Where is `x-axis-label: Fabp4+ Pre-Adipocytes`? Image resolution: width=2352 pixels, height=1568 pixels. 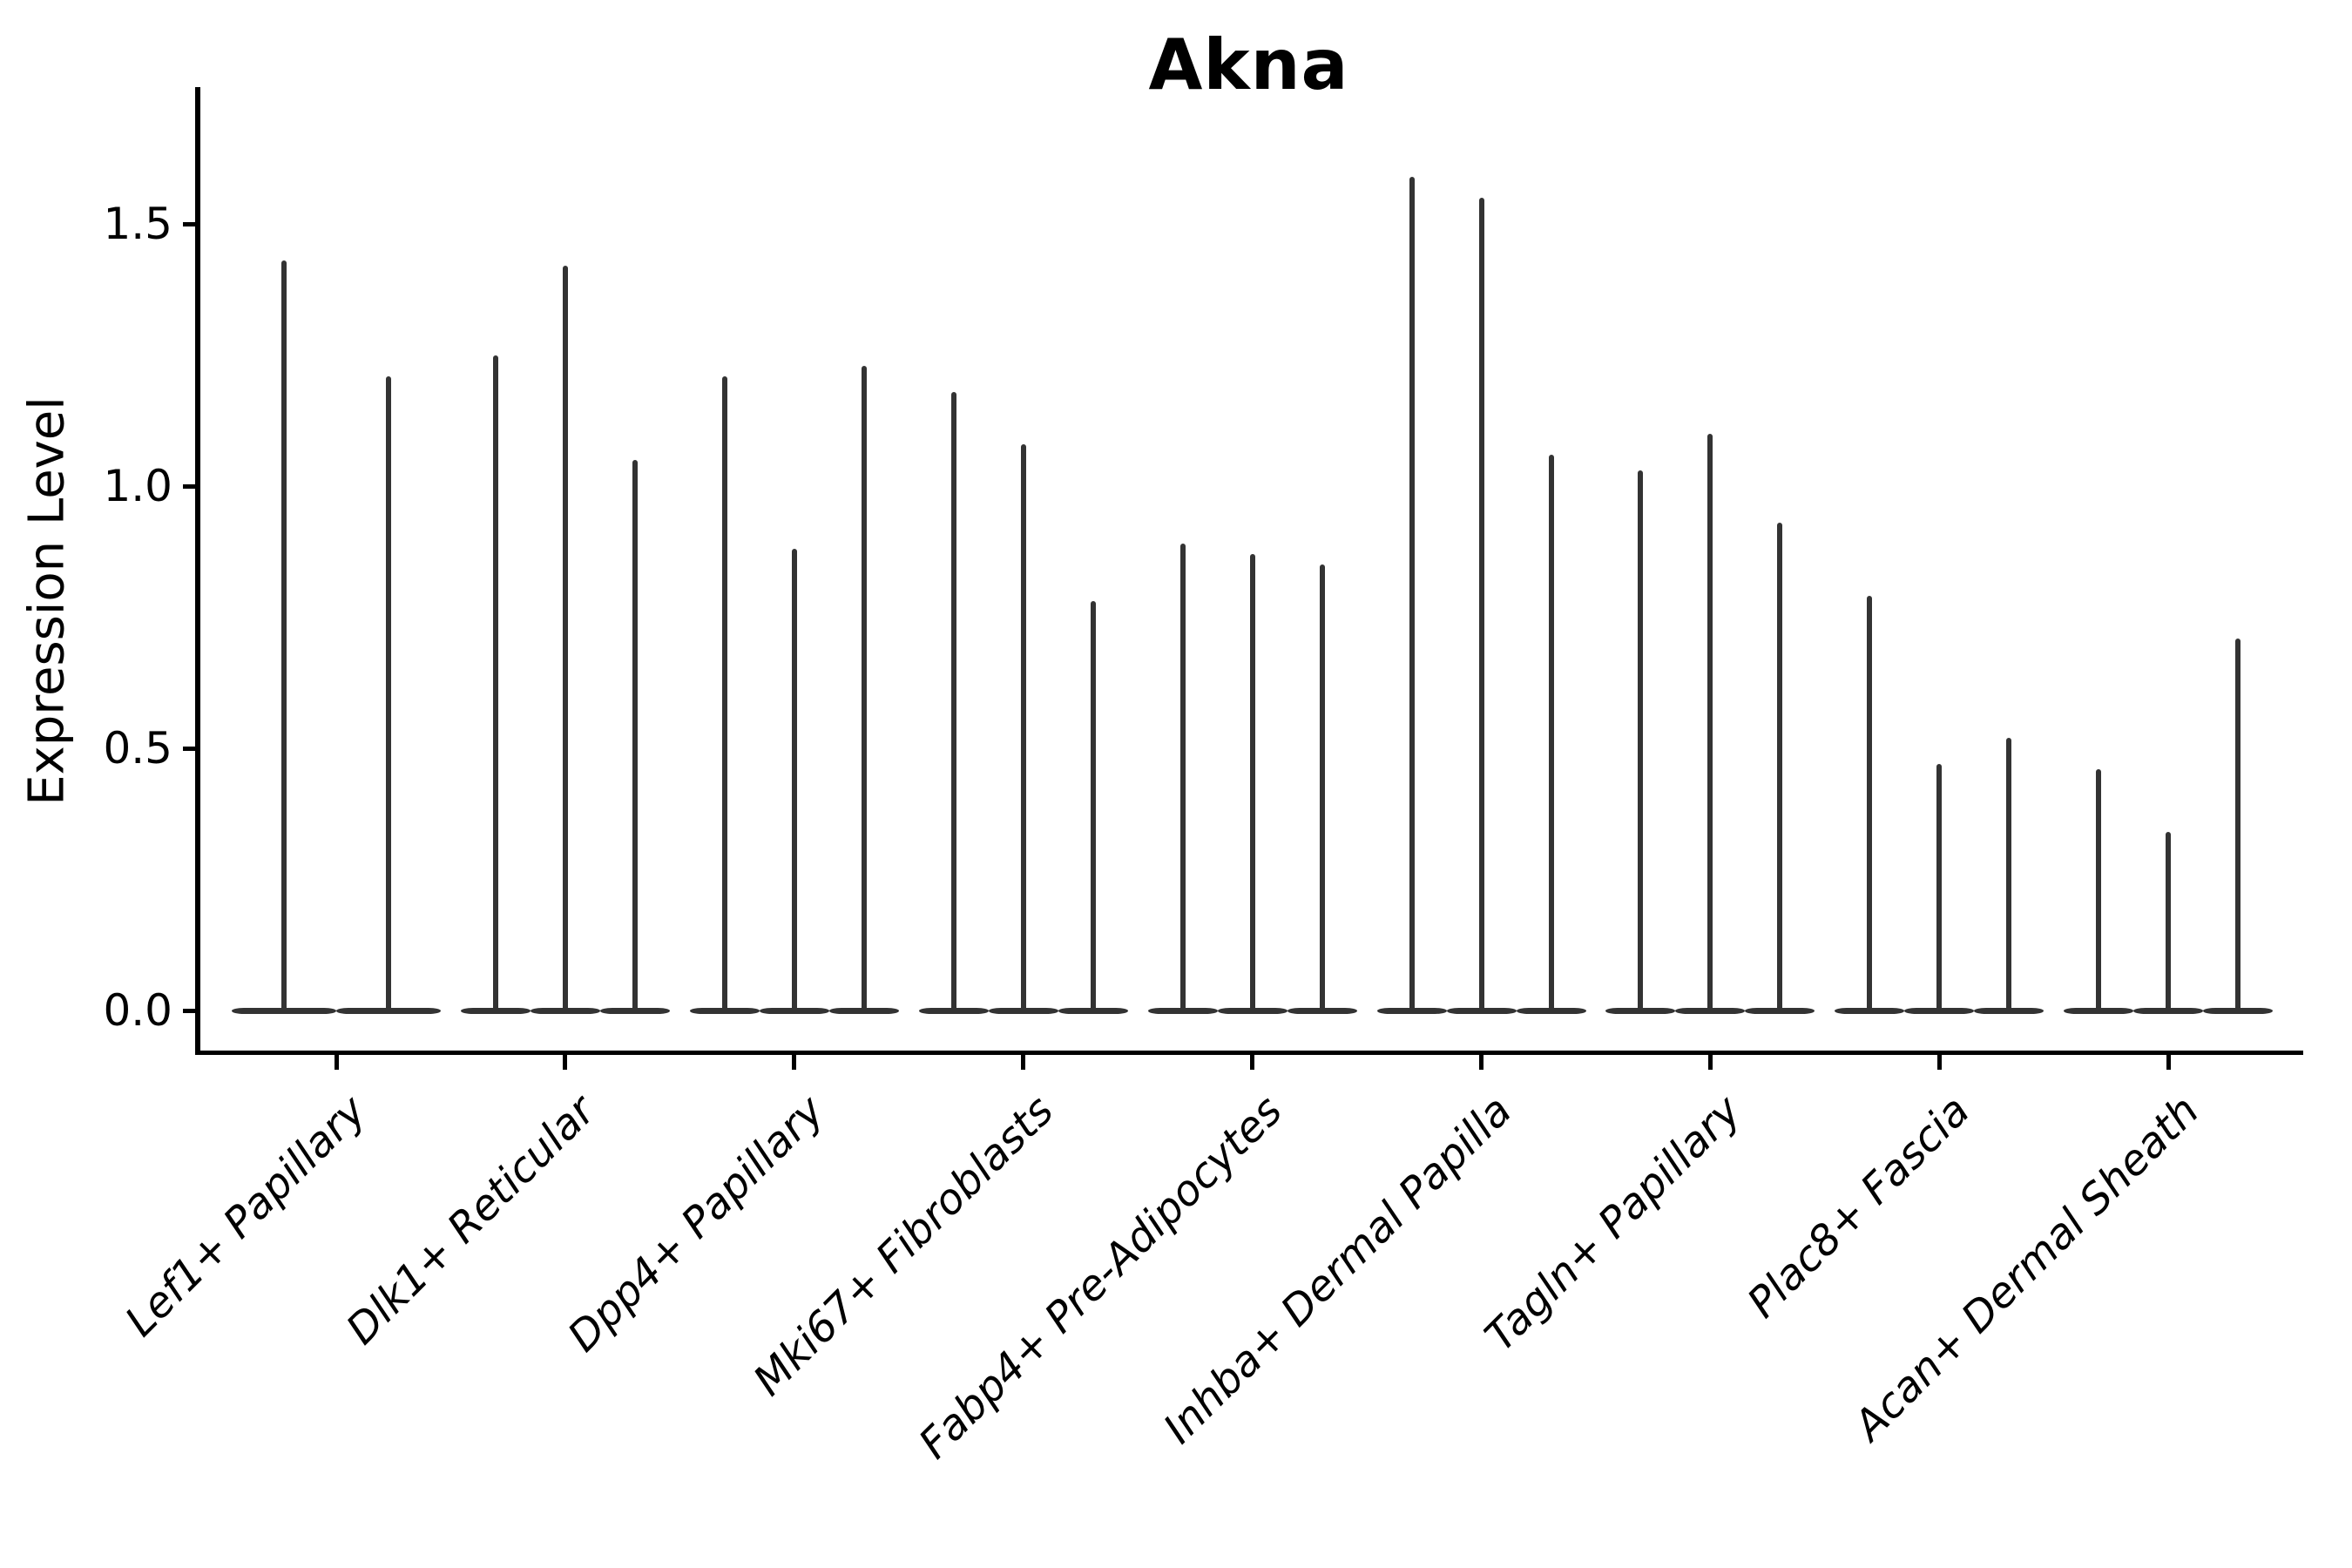
x-axis-label: Fabp4+ Pre-Adipocytes is located at coordinates (1101, 1277).